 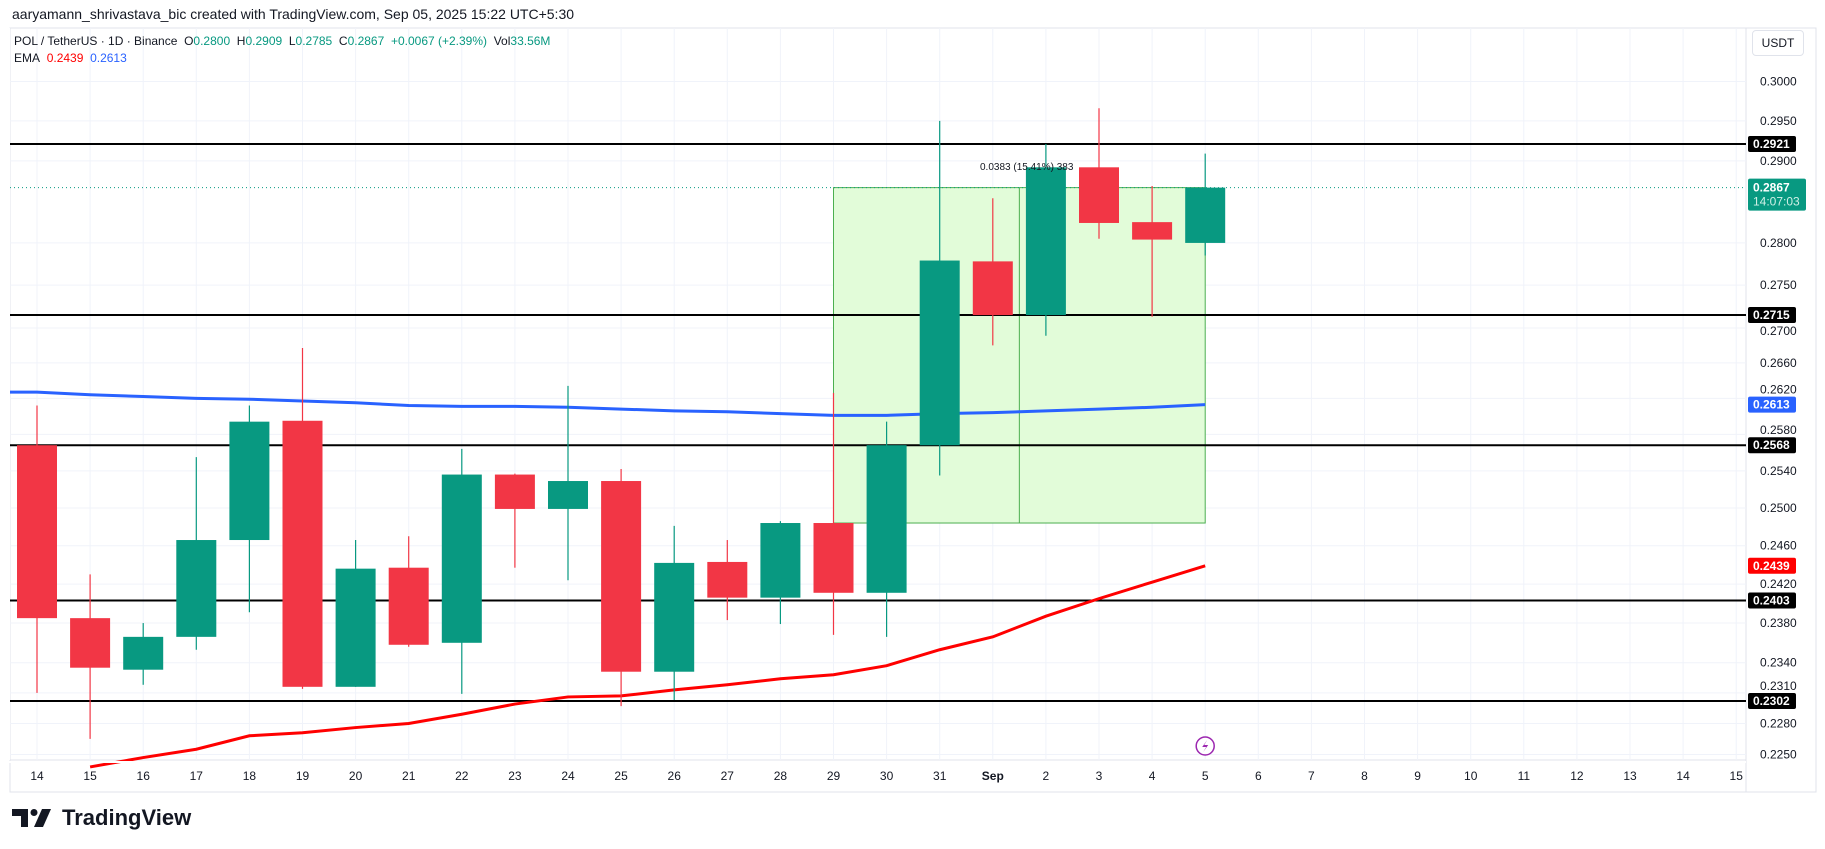 What do you see at coordinates (1258, 776) in the screenshot?
I see `x-tick-label: 6` at bounding box center [1258, 776].